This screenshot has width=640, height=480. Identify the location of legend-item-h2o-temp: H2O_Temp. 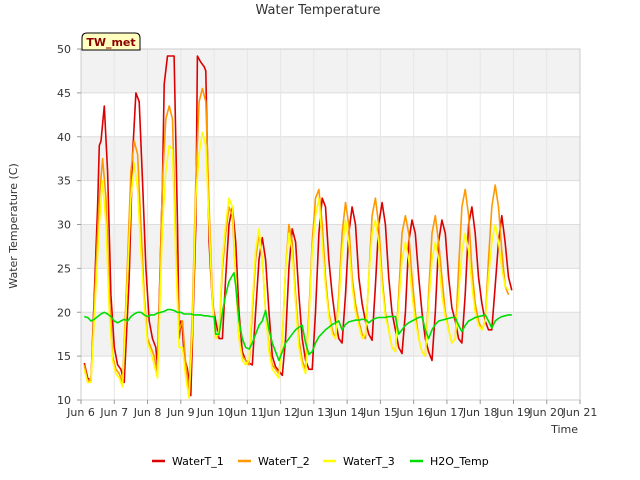
(449, 461).